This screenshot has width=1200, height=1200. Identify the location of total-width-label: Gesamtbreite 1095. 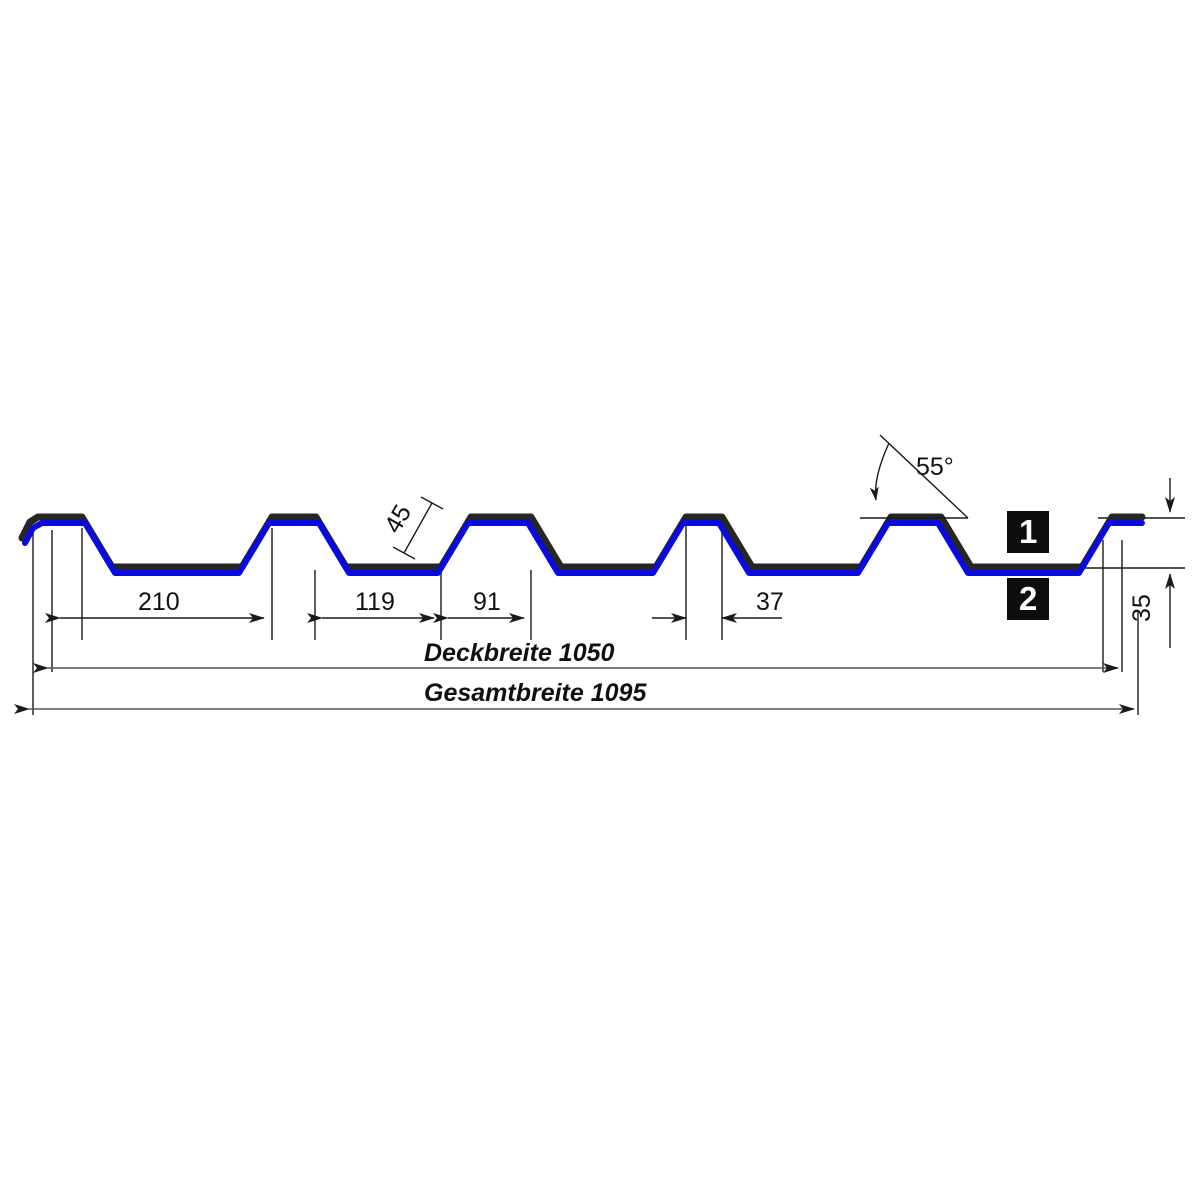
(535, 693).